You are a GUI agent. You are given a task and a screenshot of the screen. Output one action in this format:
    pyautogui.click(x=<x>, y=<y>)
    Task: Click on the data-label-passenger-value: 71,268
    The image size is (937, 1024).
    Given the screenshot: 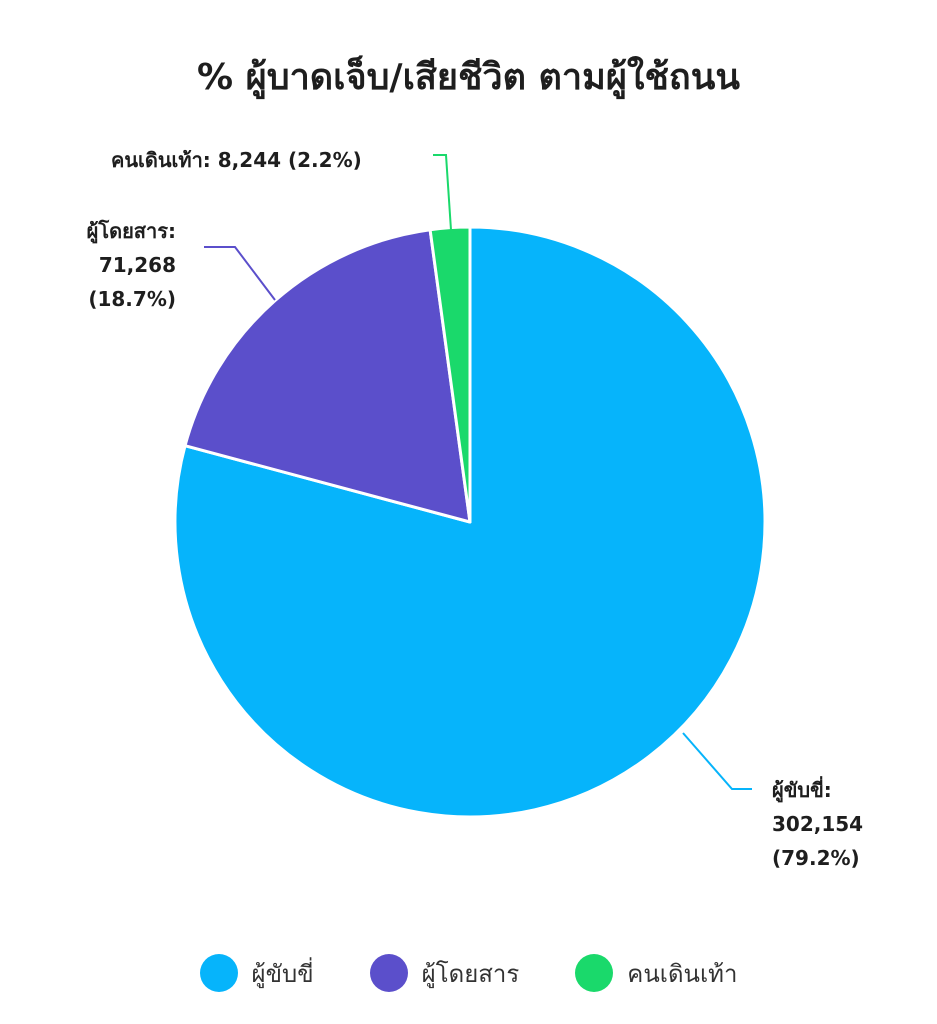 What is the action you would take?
    pyautogui.click(x=137, y=265)
    